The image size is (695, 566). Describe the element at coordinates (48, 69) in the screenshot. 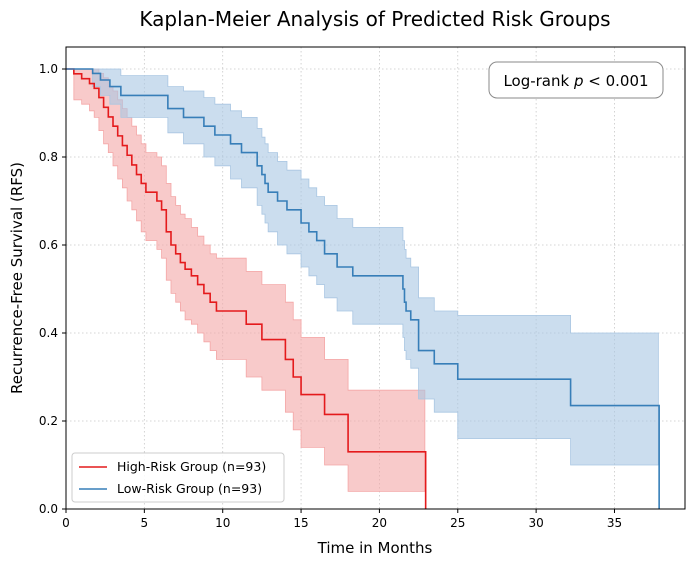

I see `y-tick-label: 1.0` at that location.